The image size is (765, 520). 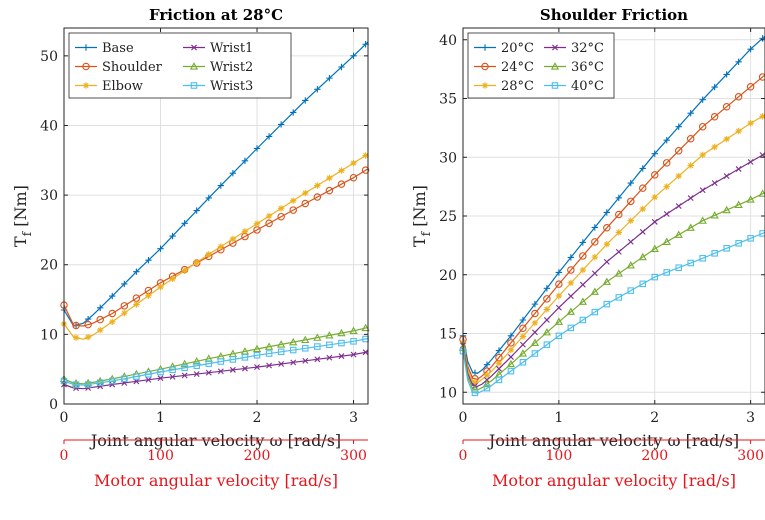 I want to click on legend-entry-Elbow: Elbow, so click(x=109, y=86).